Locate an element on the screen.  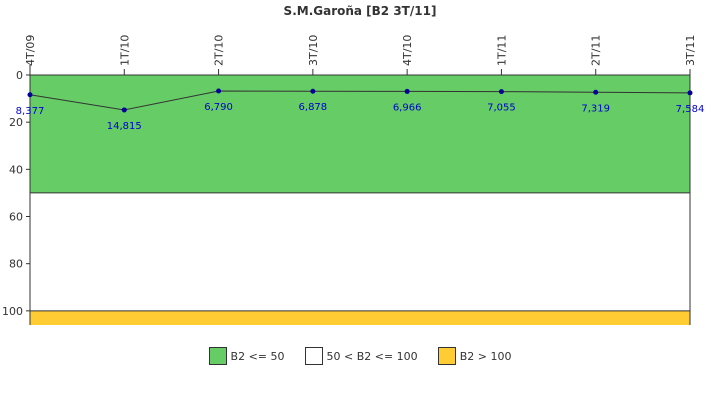
band-yellow is located at coordinates (360, 317).